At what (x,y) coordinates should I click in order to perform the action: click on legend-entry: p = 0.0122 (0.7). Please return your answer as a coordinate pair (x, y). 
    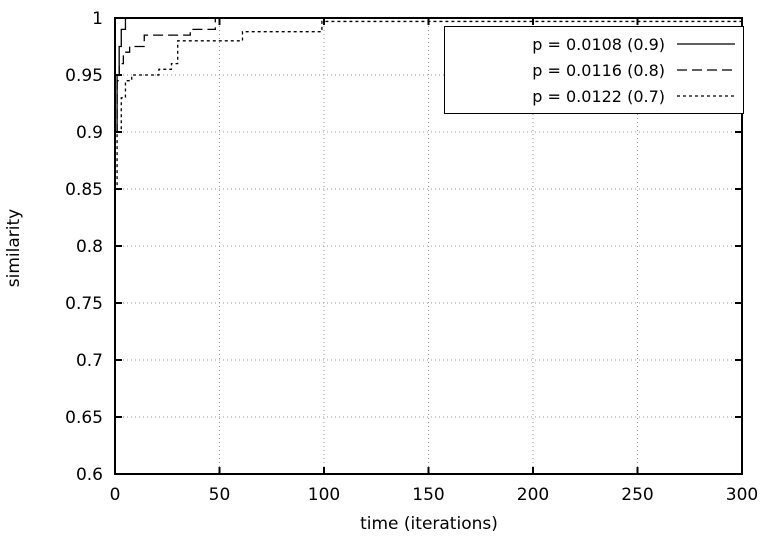
    Looking at the image, I should click on (594, 96).